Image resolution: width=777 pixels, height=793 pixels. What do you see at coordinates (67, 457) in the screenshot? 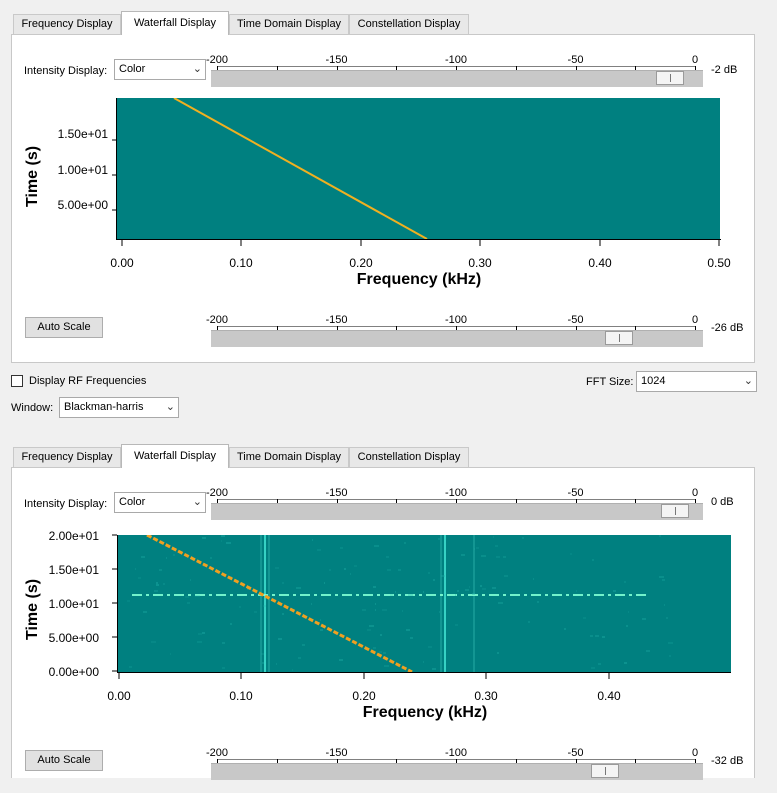
I see `tab-frequency-display-bottom: Frequency Display` at bounding box center [67, 457].